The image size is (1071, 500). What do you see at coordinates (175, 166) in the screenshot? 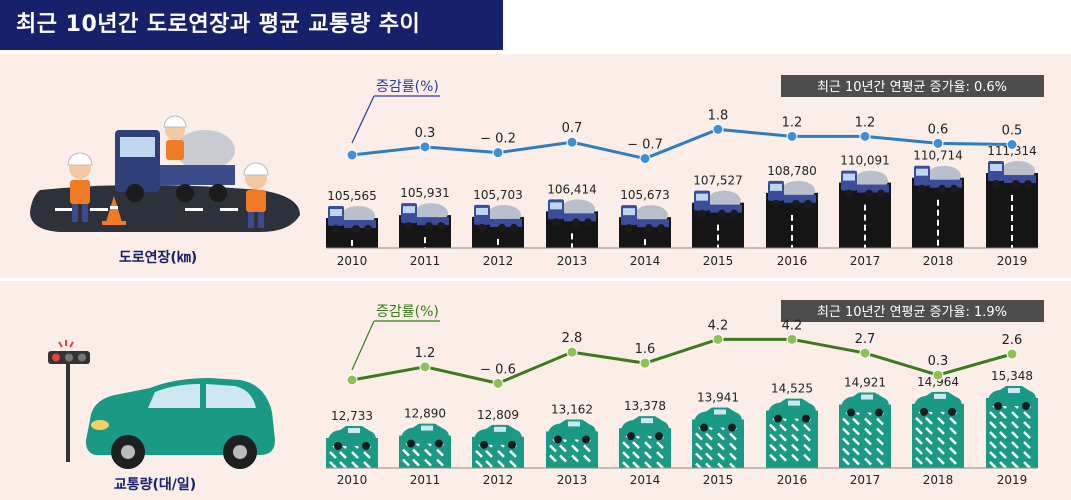
I see `cement-mixer-truck-icon` at bounding box center [175, 166].